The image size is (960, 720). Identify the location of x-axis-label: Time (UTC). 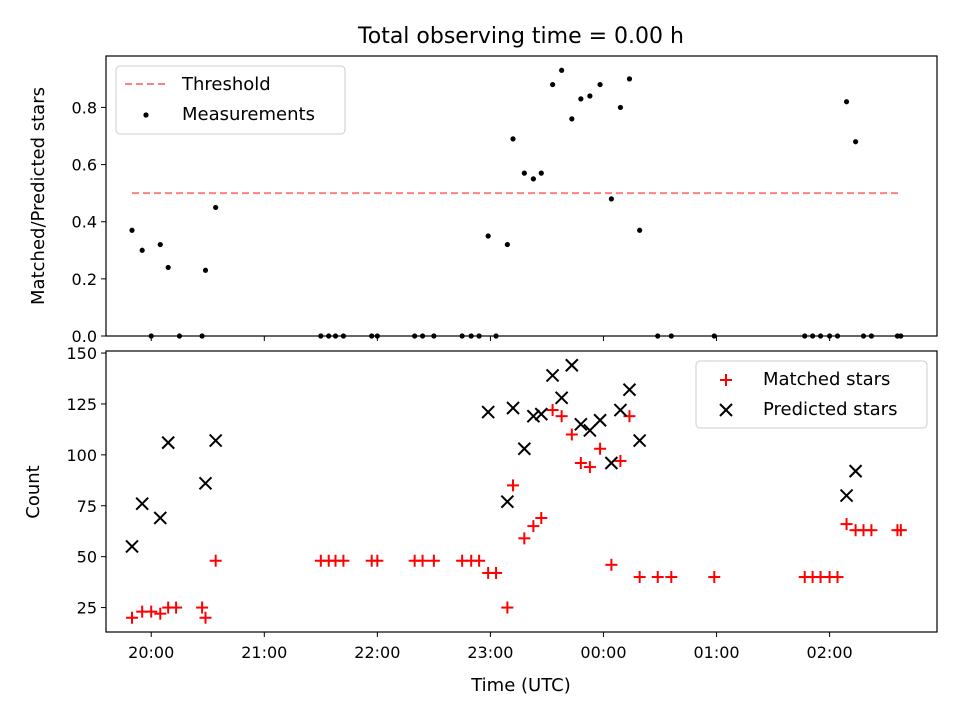
(520, 685).